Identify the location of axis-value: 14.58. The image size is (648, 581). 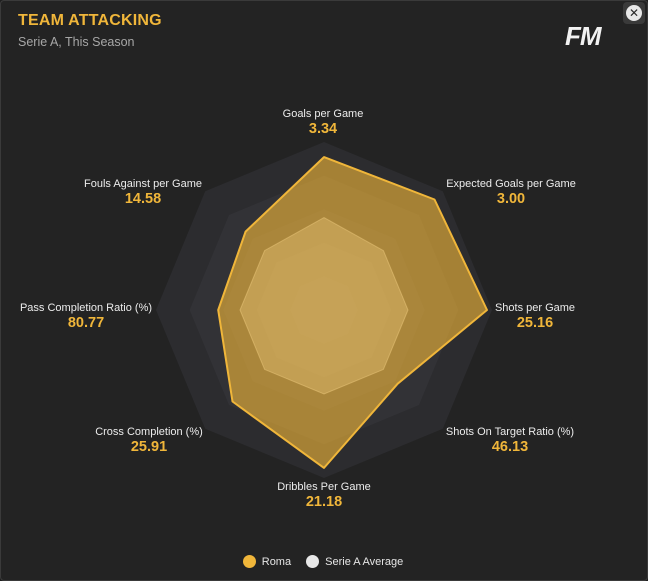
(143, 199).